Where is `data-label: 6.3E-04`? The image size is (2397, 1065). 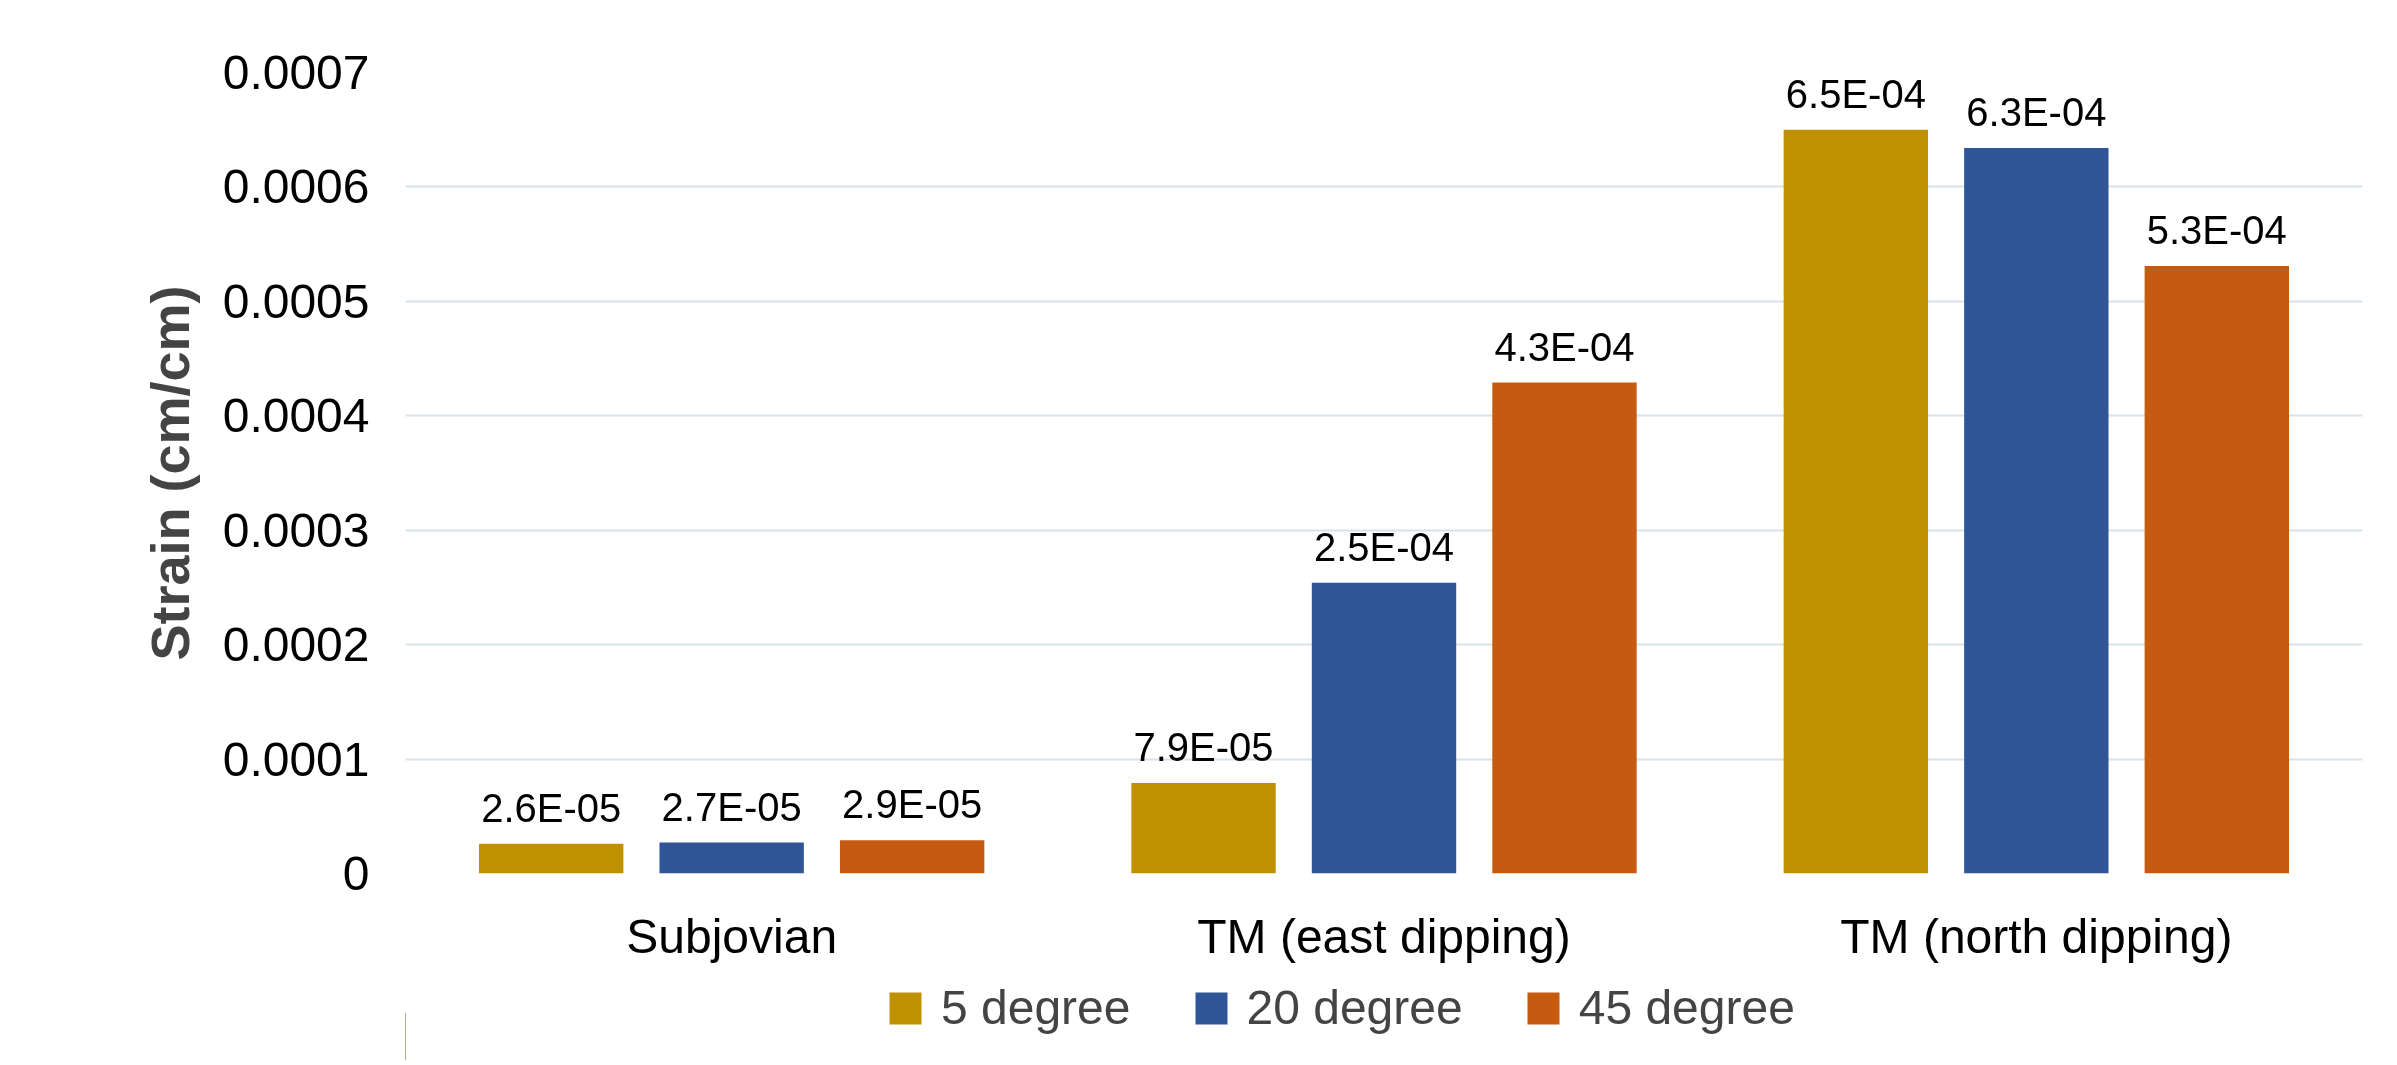 data-label: 6.3E-04 is located at coordinates (2036, 112).